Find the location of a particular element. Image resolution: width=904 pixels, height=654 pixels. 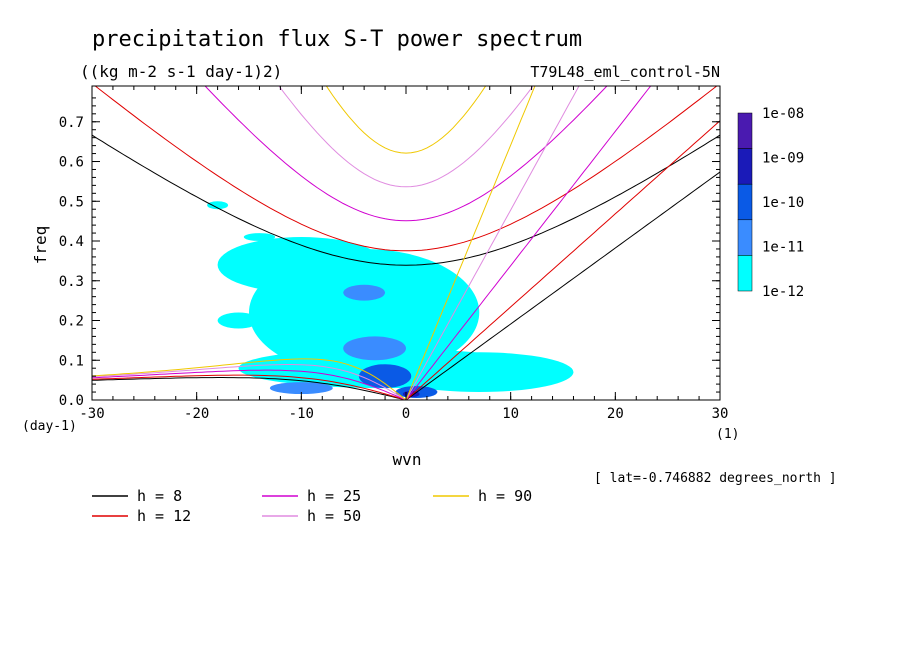

legend-label: h = 90 is located at coordinates (505, 496).